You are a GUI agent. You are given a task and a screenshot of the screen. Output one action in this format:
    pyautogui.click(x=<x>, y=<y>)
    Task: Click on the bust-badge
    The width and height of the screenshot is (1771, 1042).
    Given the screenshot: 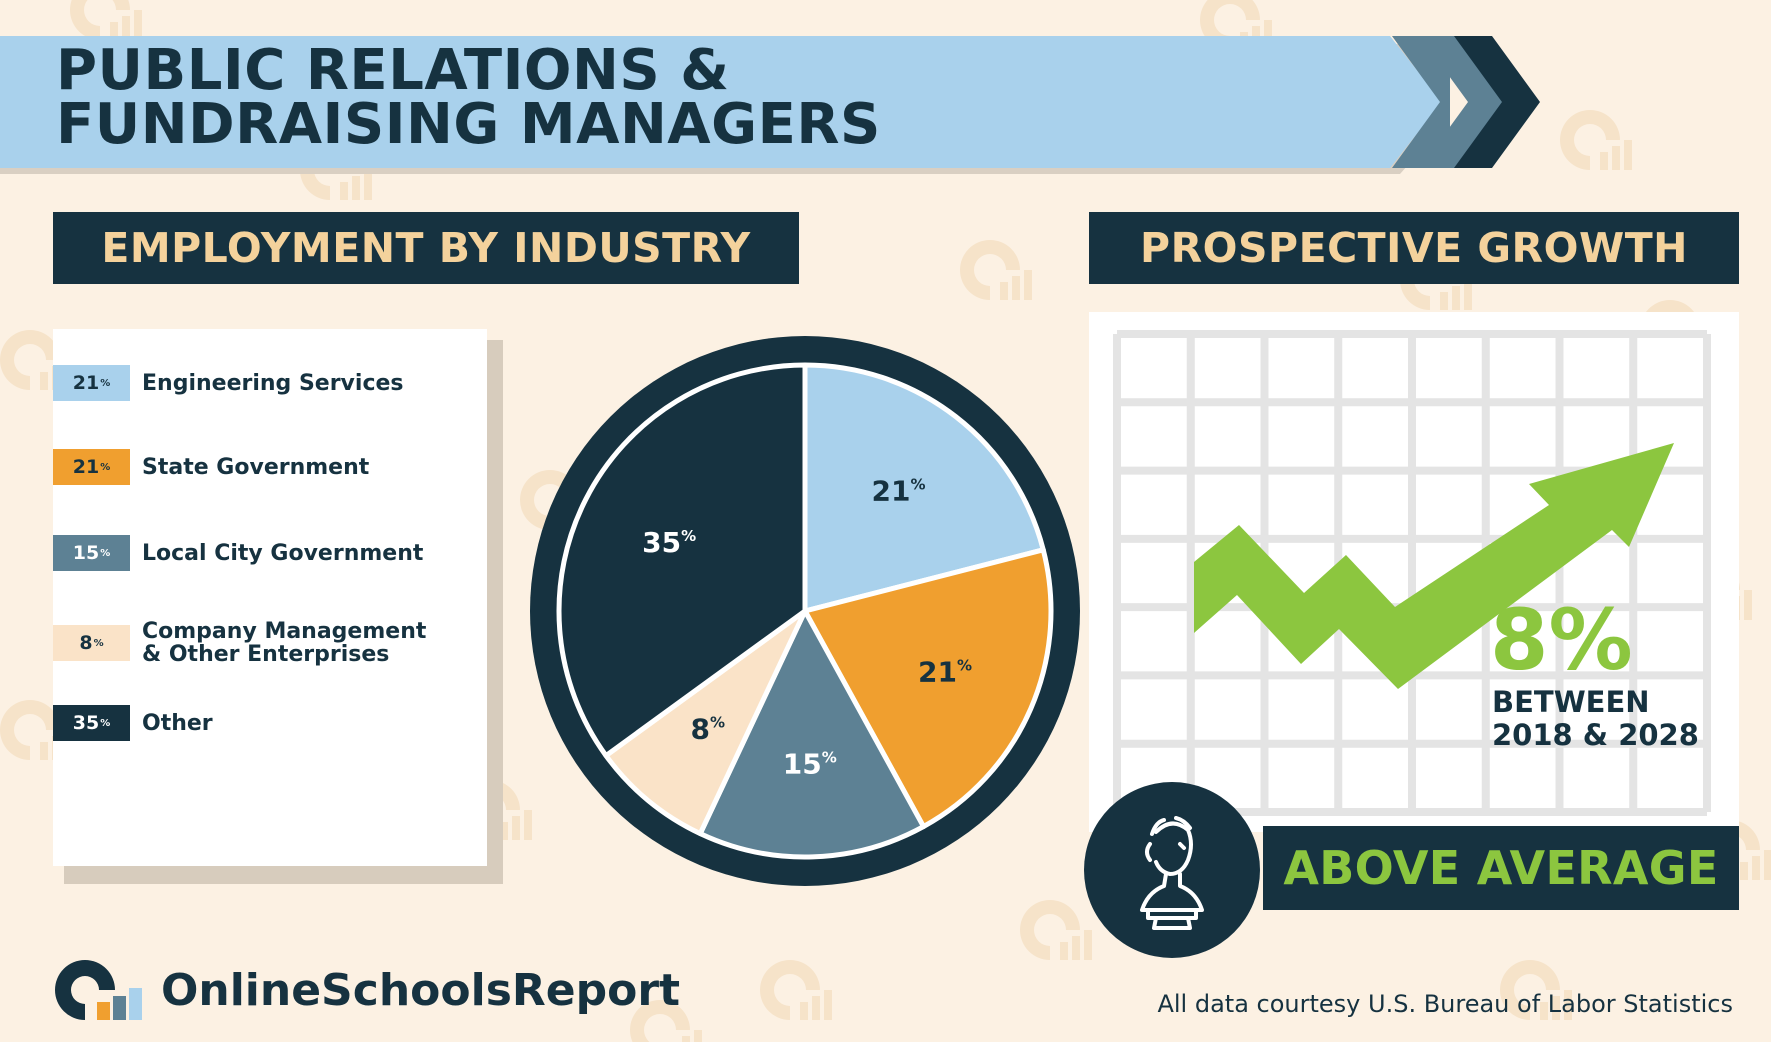 What is the action you would take?
    pyautogui.click(x=1172, y=870)
    